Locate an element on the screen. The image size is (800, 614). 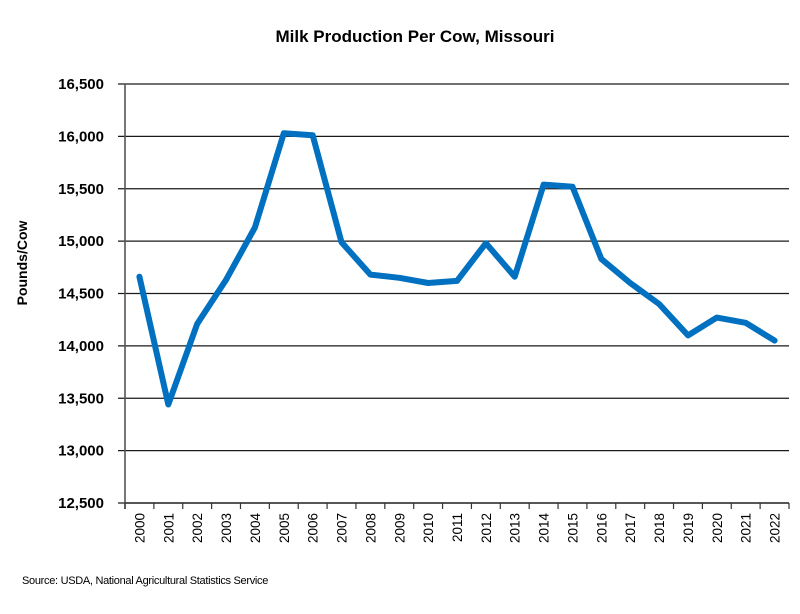
x-tick-label: 2005 is located at coordinates (284, 528).